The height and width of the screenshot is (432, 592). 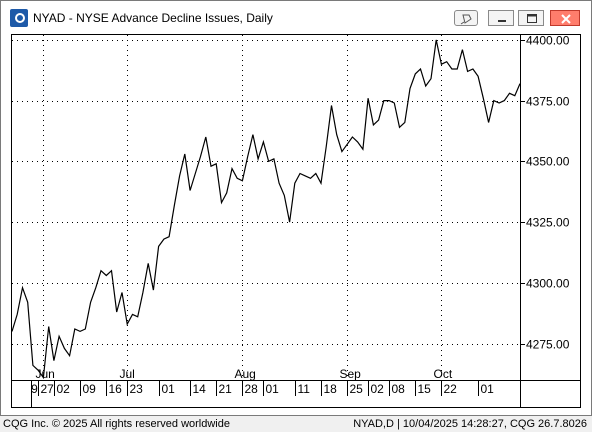 What do you see at coordinates (21, 394) in the screenshot?
I see `corner-box` at bounding box center [21, 394].